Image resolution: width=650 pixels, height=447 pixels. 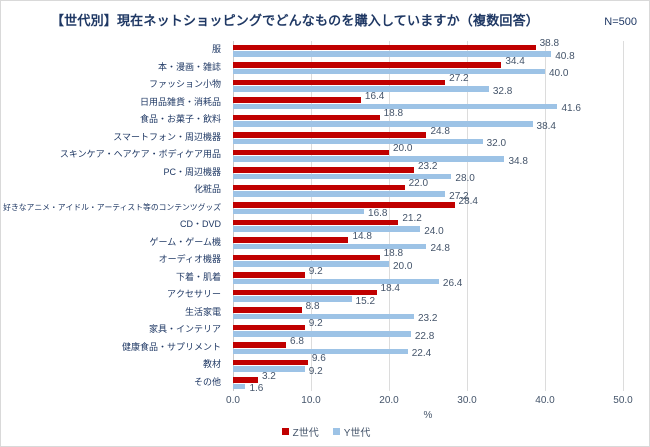 What do you see at coordinates (297, 341) in the screenshot?
I see `bar-value-Z世代: 6.8` at bounding box center [297, 341].